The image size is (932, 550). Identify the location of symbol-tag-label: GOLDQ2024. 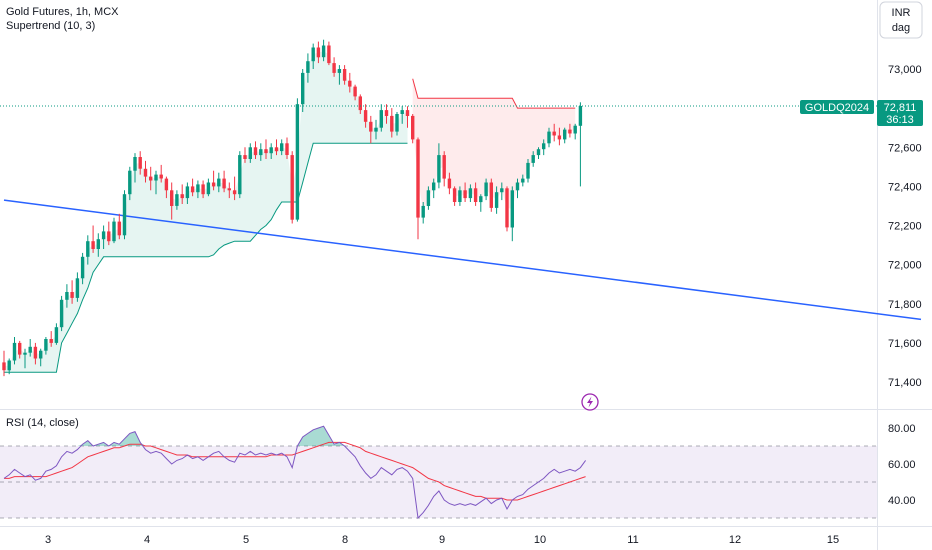
(837, 108).